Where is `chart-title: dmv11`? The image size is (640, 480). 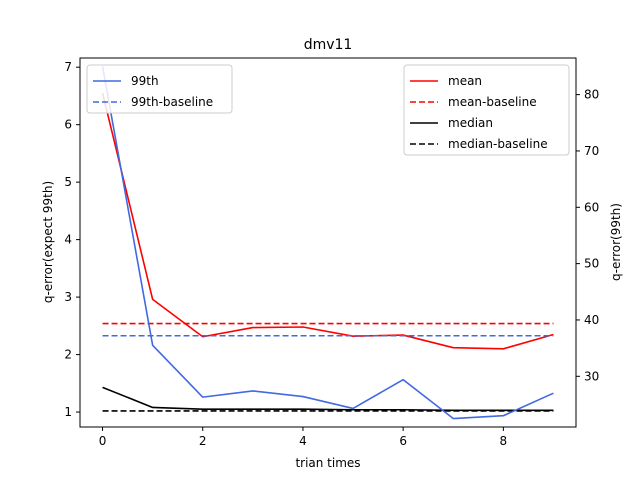 chart-title: dmv11 is located at coordinates (328, 45).